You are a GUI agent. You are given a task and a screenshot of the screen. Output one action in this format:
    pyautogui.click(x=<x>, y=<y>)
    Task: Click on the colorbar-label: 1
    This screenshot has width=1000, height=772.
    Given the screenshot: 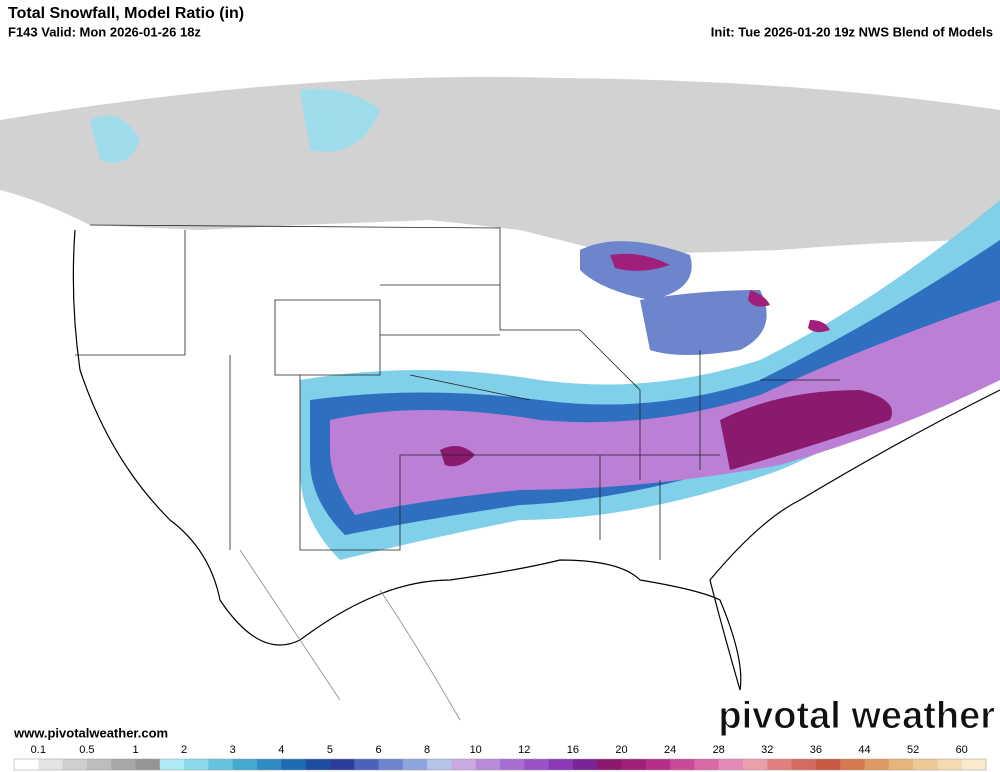 What is the action you would take?
    pyautogui.click(x=135, y=750)
    